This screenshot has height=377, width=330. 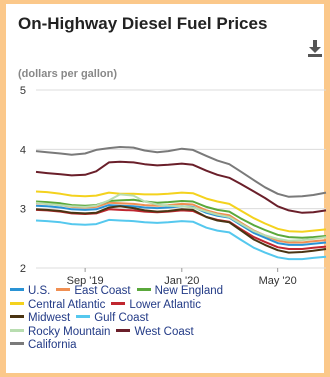 I want to click on series-line-midwest, so click(x=181, y=229).